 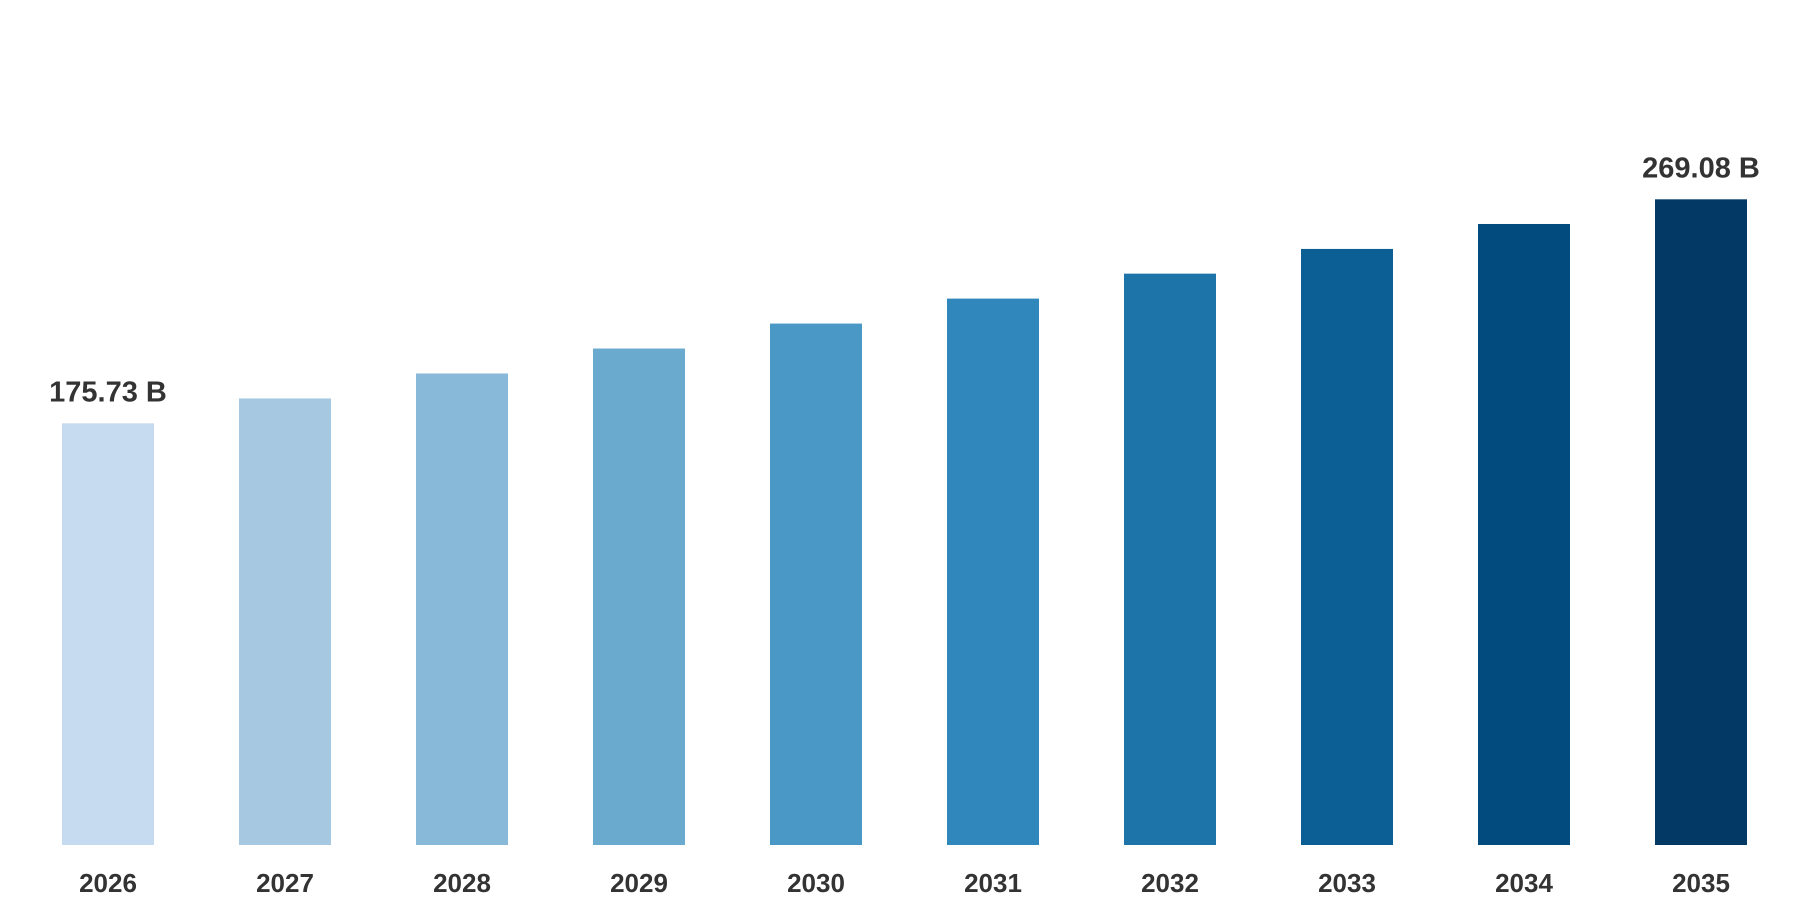 What do you see at coordinates (1170, 559) in the screenshot?
I see `bar-2032` at bounding box center [1170, 559].